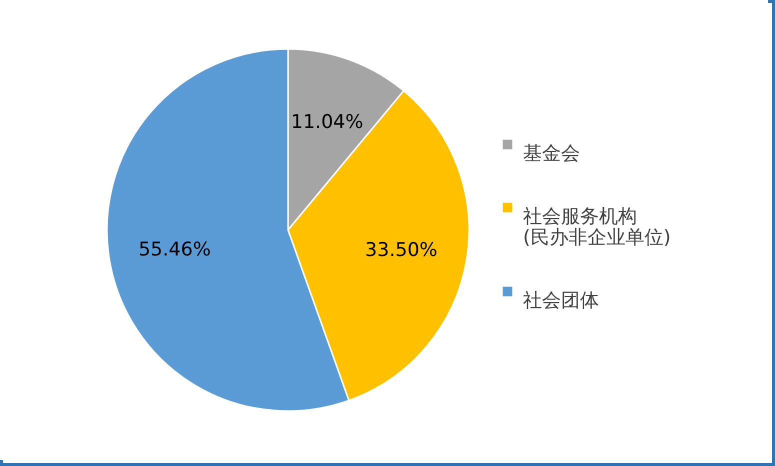  I want to click on data-label: 11.04%, so click(327, 121).